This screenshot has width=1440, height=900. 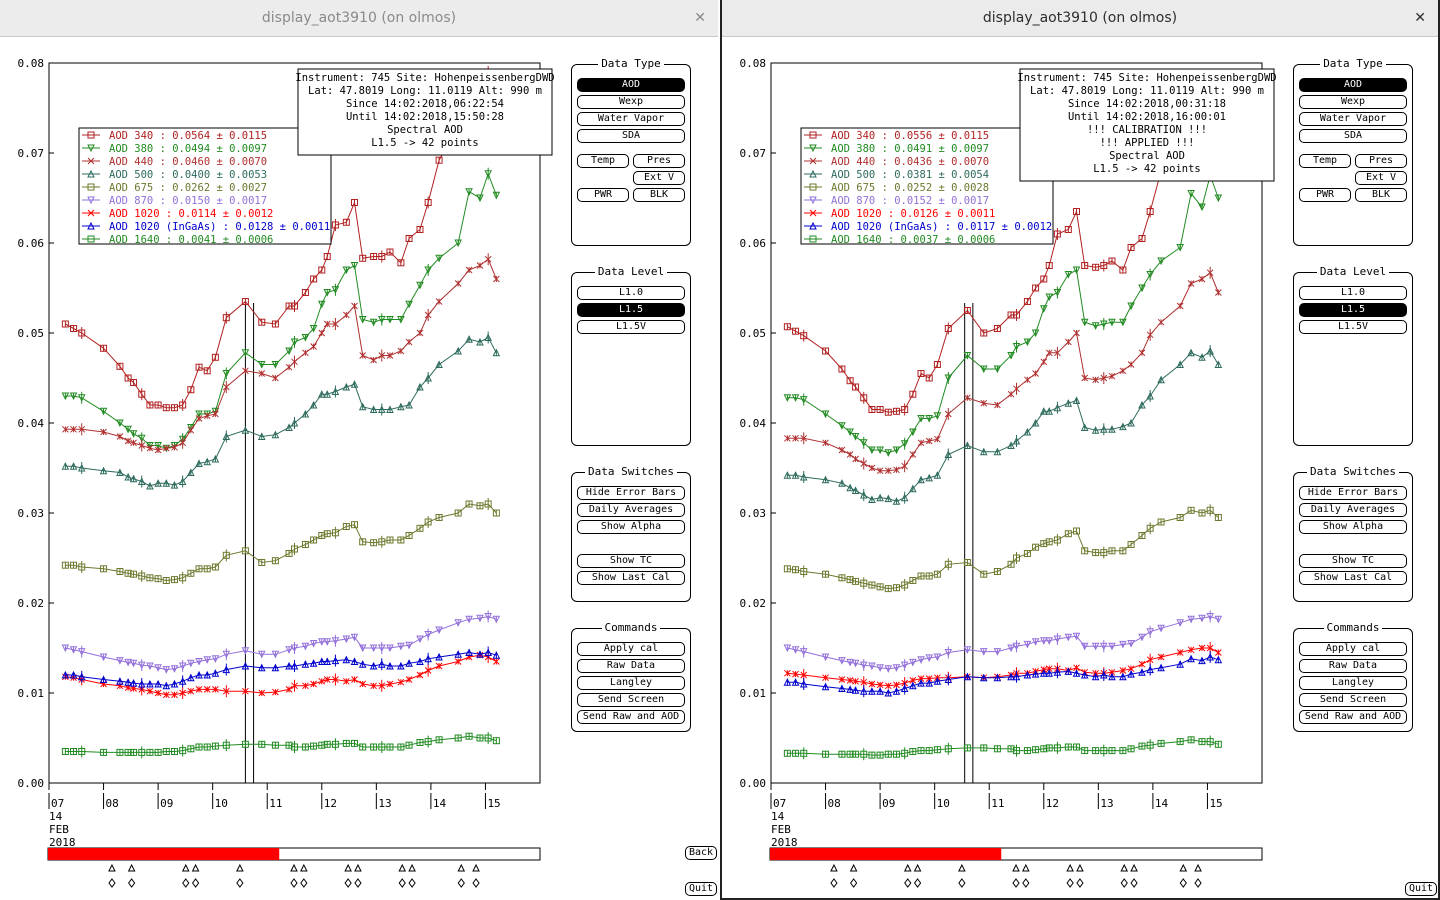 What do you see at coordinates (753, 153) in the screenshot?
I see `y-tick-label: 0.07` at bounding box center [753, 153].